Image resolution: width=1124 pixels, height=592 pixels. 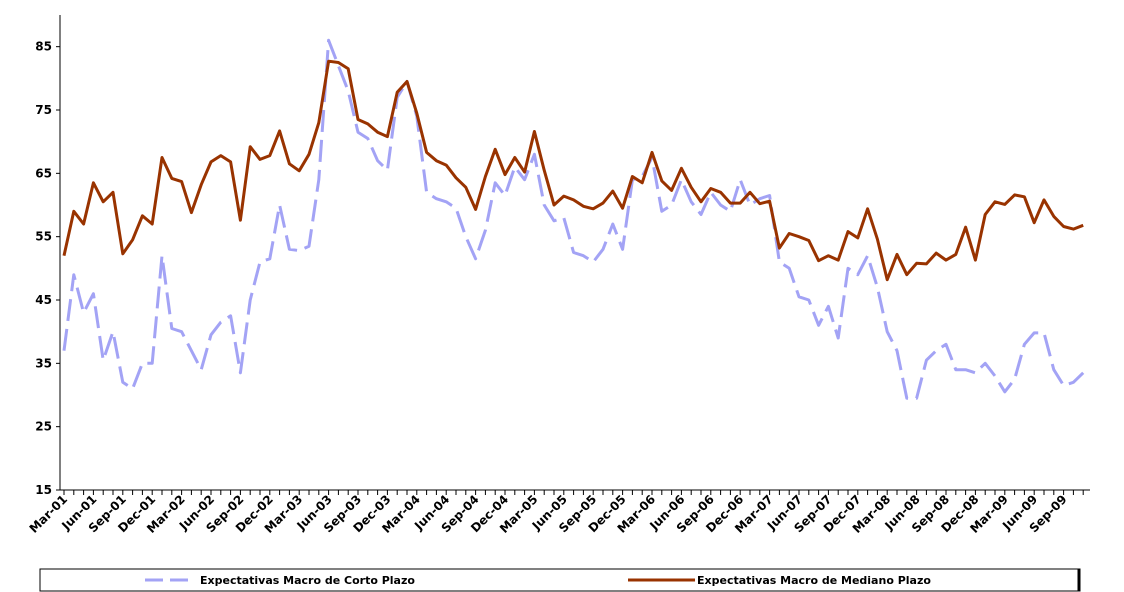 I want to click on y-tick-label: 85, so click(x=43, y=47).